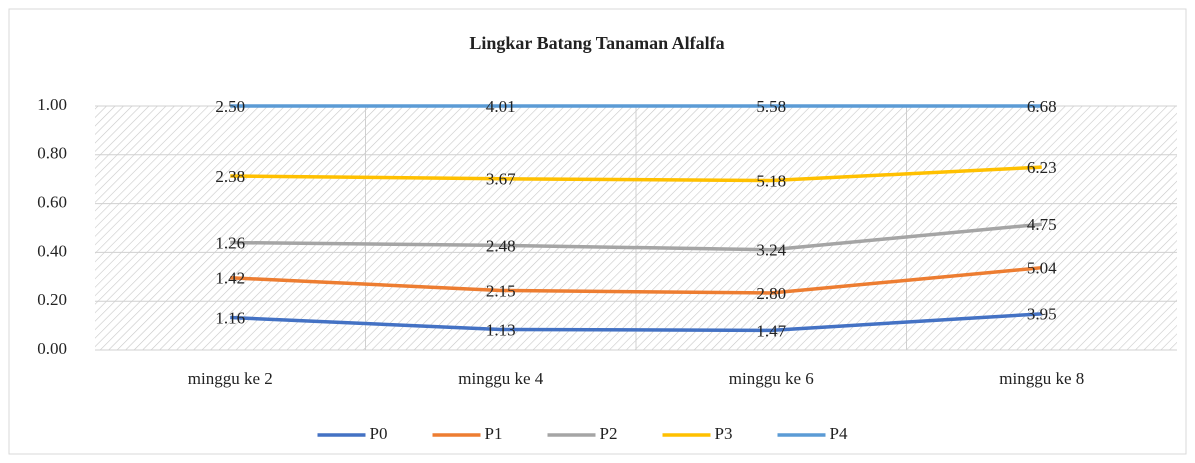 The width and height of the screenshot is (1195, 463). Describe the element at coordinates (230, 176) in the screenshot. I see `data-label: 2.38` at that location.